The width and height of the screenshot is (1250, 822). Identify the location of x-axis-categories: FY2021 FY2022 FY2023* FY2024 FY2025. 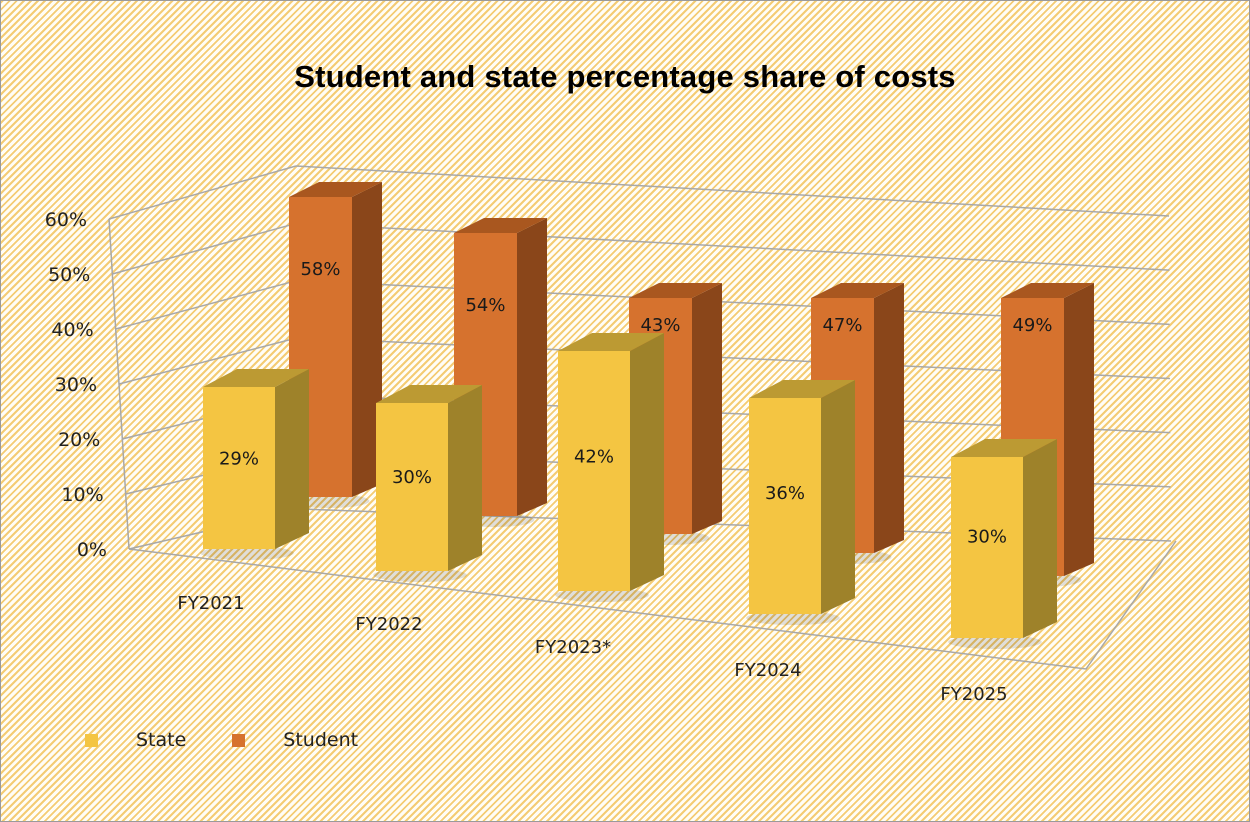
(592, 649).